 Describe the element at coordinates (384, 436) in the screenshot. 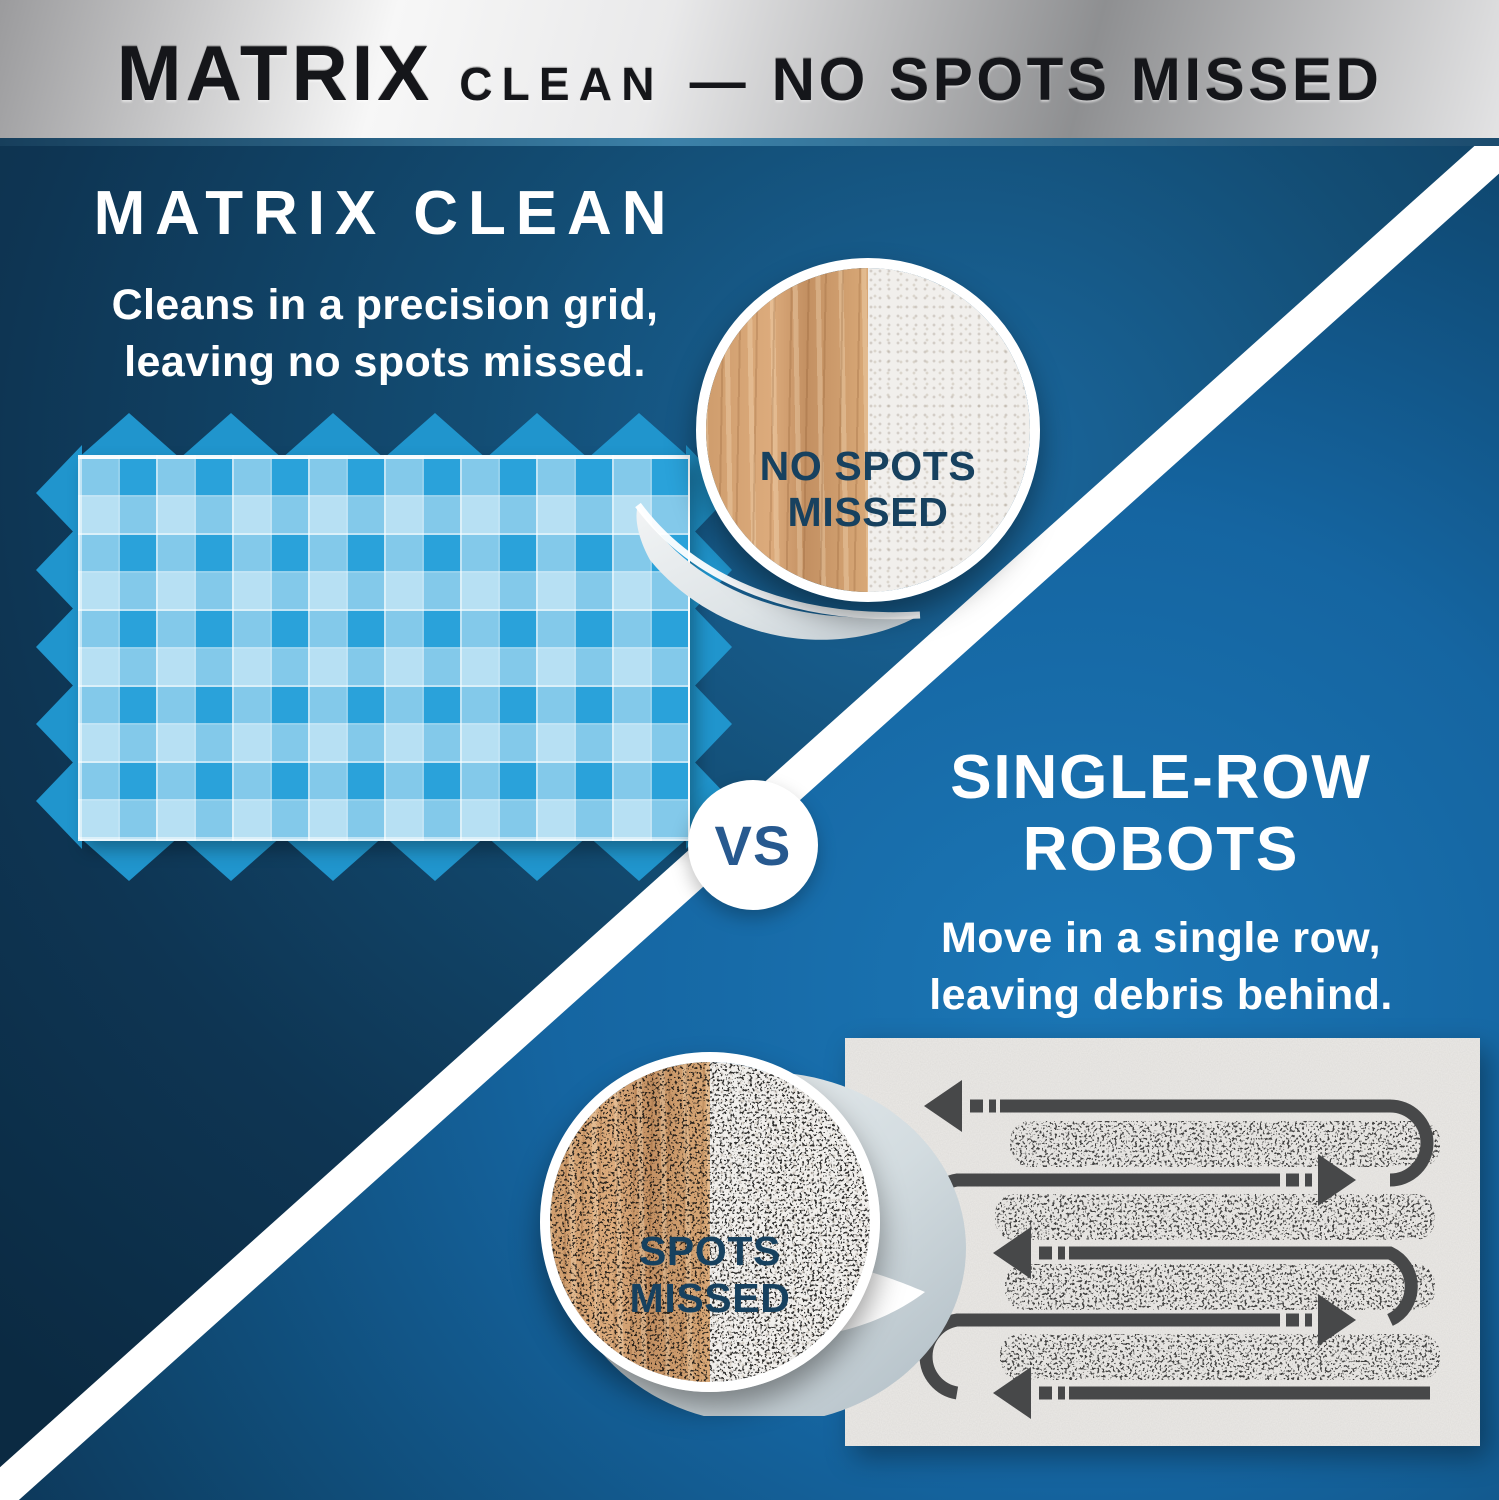

I see `grid-arrow-up-icons` at that location.